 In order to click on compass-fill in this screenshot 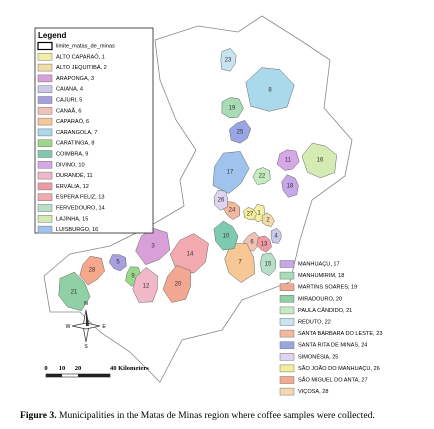, I will do `click(87, 318)`.